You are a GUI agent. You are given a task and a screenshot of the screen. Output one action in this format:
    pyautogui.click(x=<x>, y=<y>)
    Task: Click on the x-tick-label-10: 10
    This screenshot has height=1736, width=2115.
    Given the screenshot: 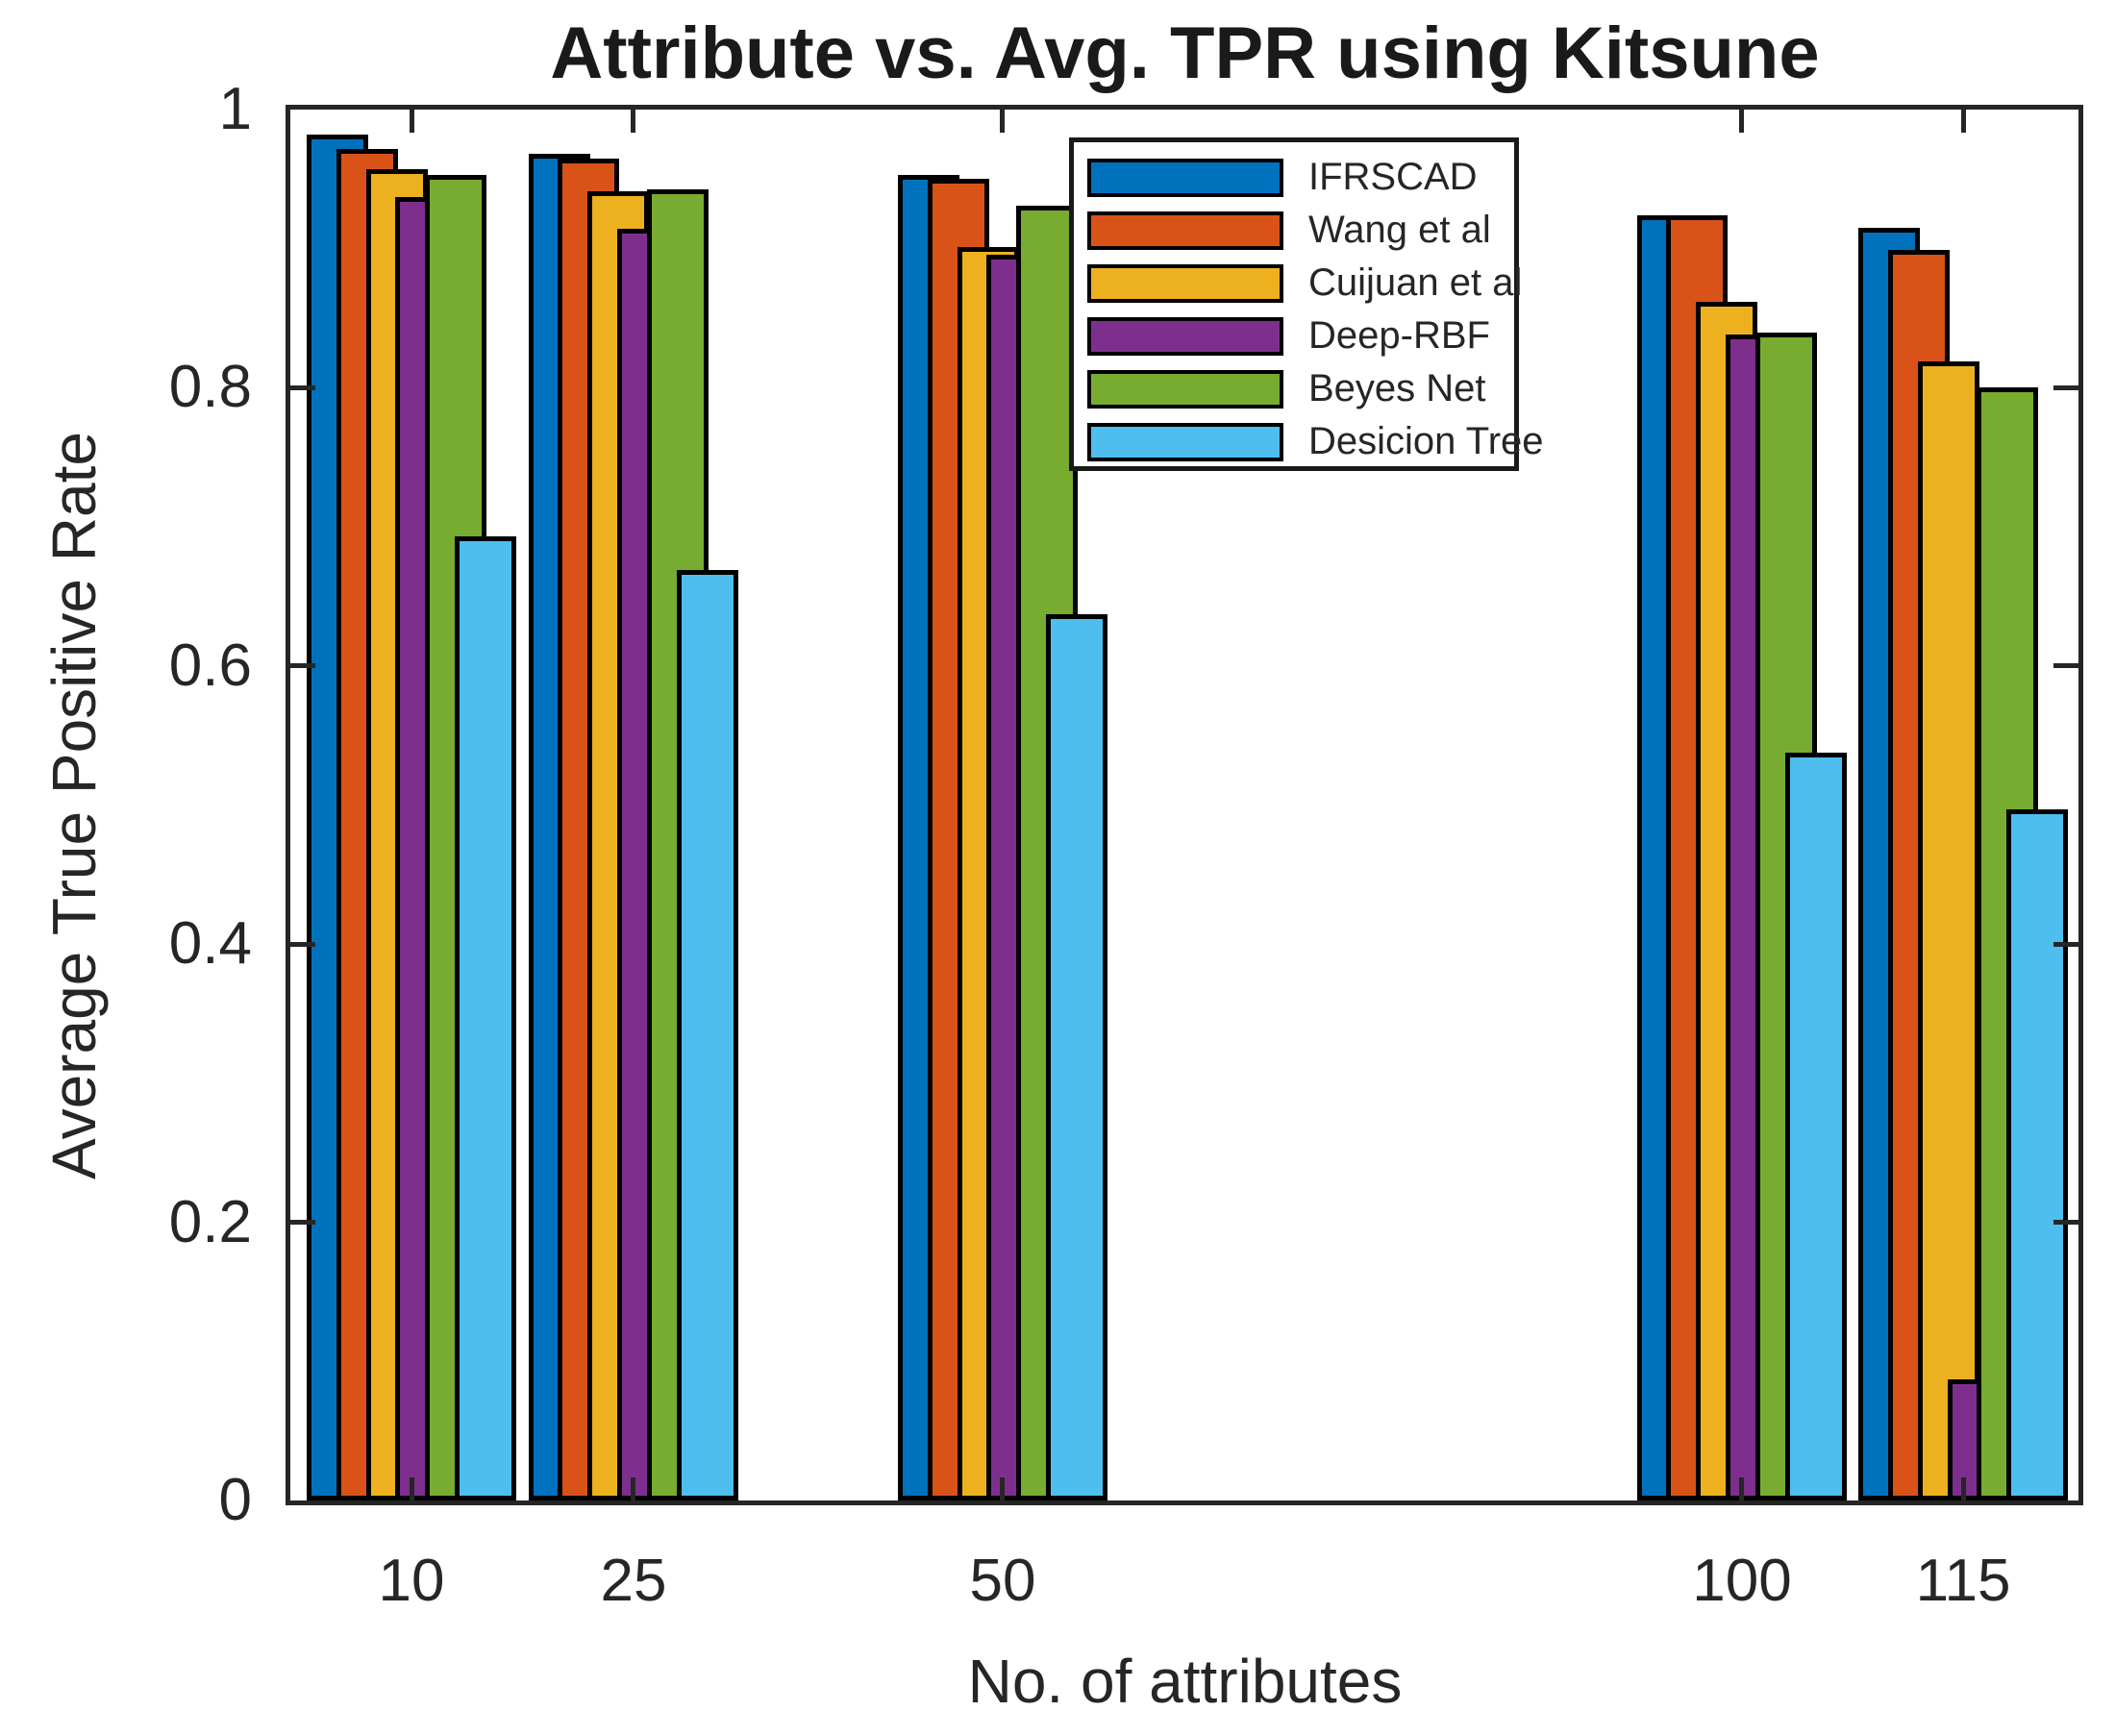 What is the action you would take?
    pyautogui.click(x=411, y=1581)
    